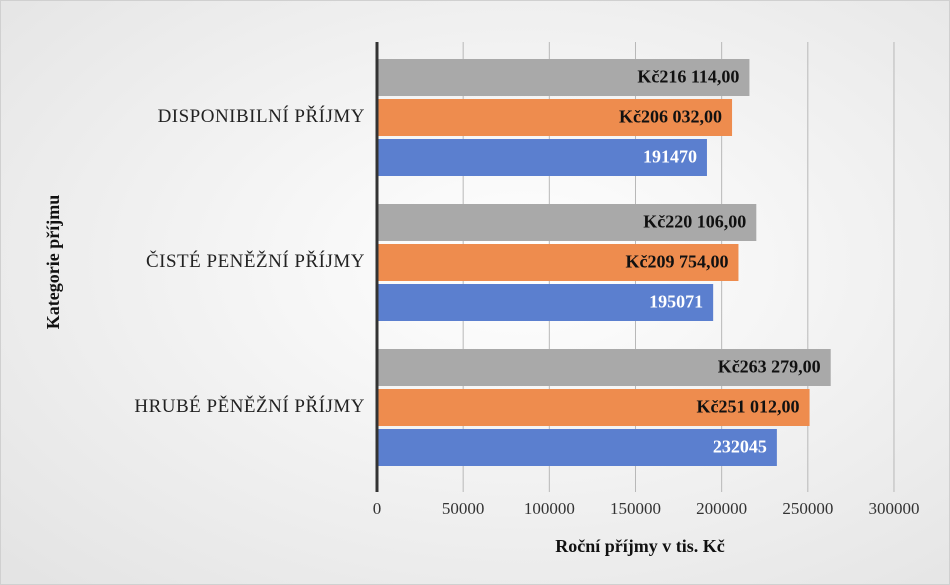  I want to click on value-label: 191470, so click(670, 157).